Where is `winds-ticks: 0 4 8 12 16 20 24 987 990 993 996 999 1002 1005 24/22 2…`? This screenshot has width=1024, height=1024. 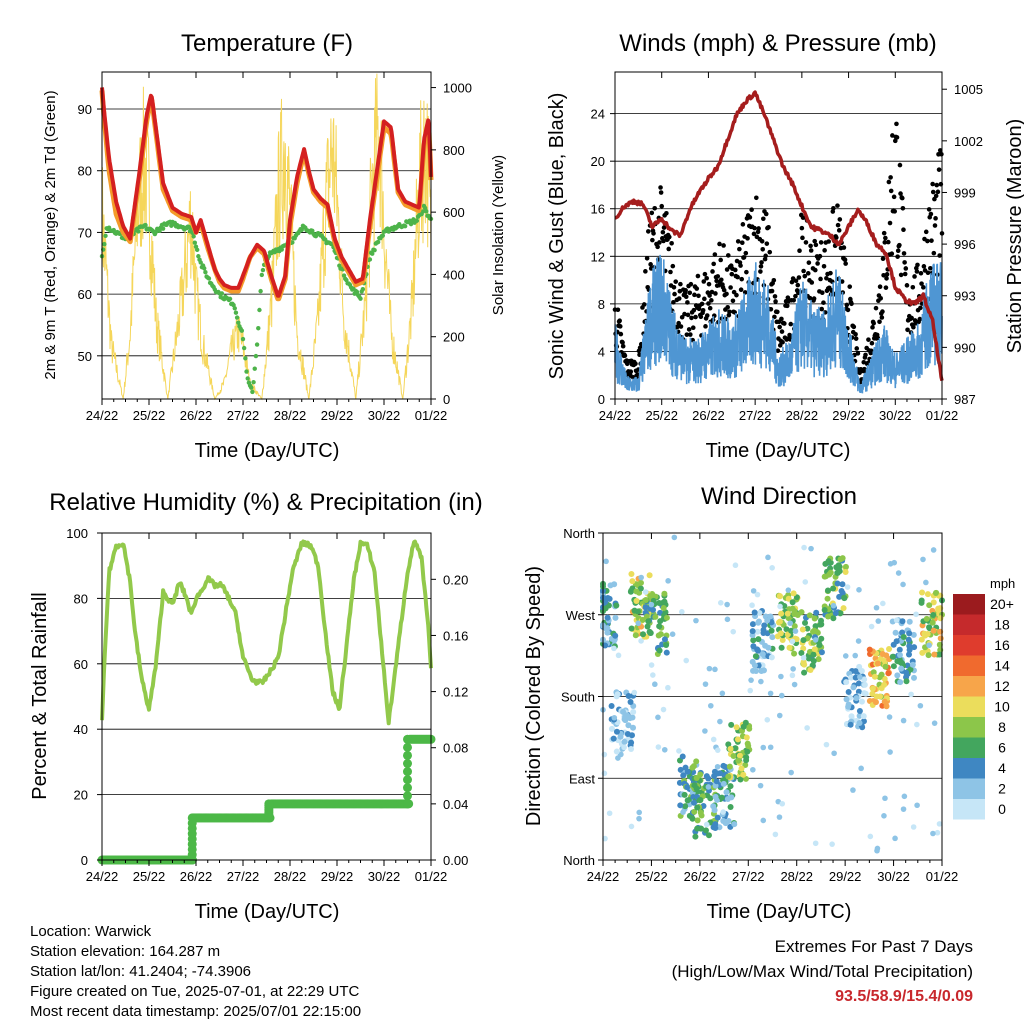 winds-ticks: 0 4 8 12 16 20 24 987 990 993 996 999 1002 1005 24/22 2… is located at coordinates (787, 247).